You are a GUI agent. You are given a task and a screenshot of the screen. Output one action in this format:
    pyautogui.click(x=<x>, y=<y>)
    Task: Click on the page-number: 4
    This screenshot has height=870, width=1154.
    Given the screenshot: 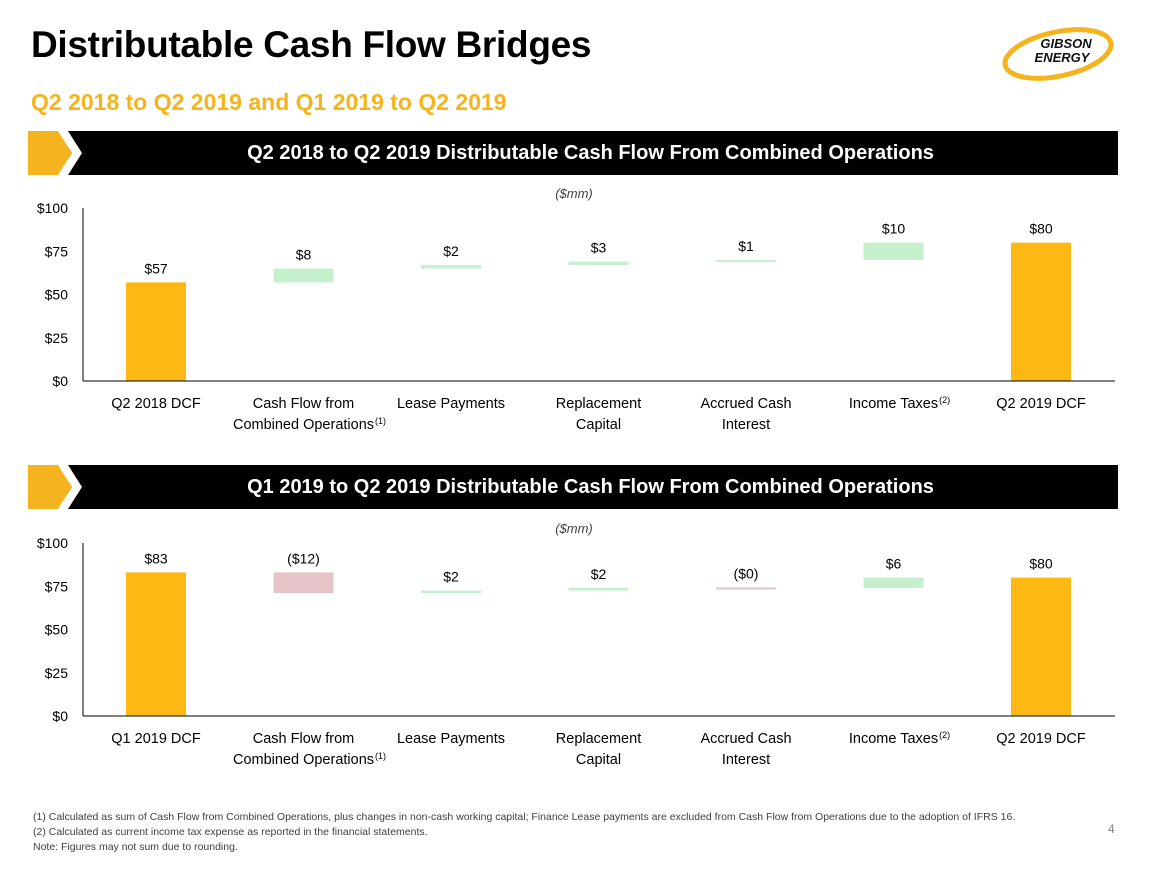 What is the action you would take?
    pyautogui.click(x=1111, y=829)
    